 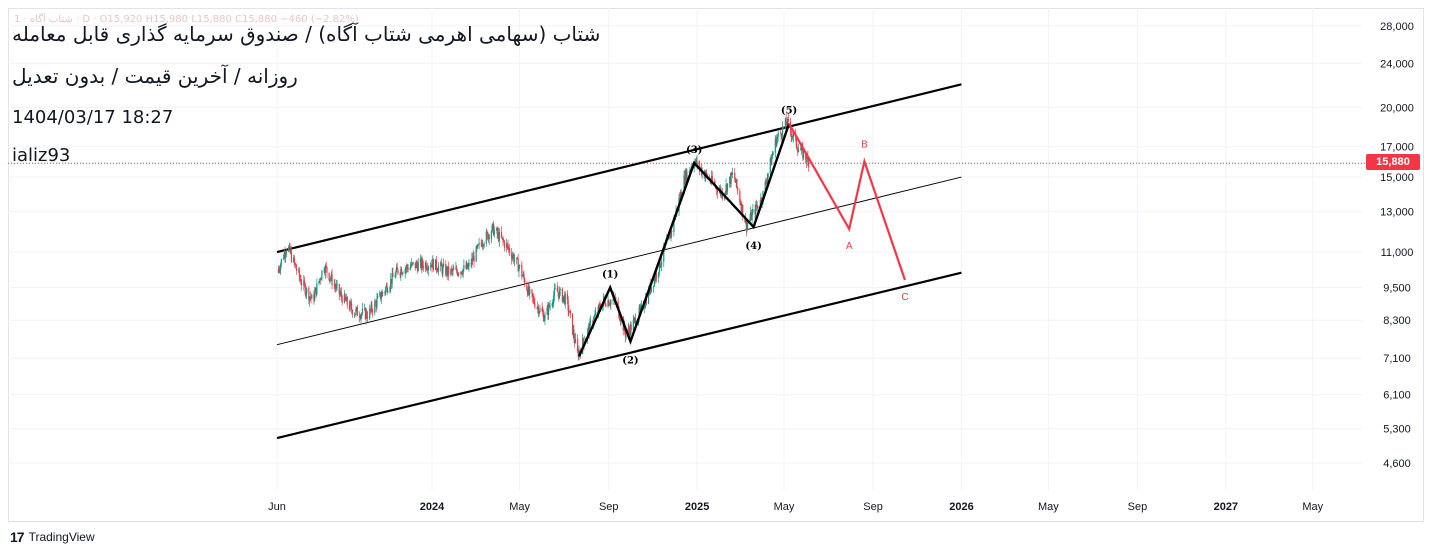 I want to click on channel-lower-line, so click(x=619, y=355).